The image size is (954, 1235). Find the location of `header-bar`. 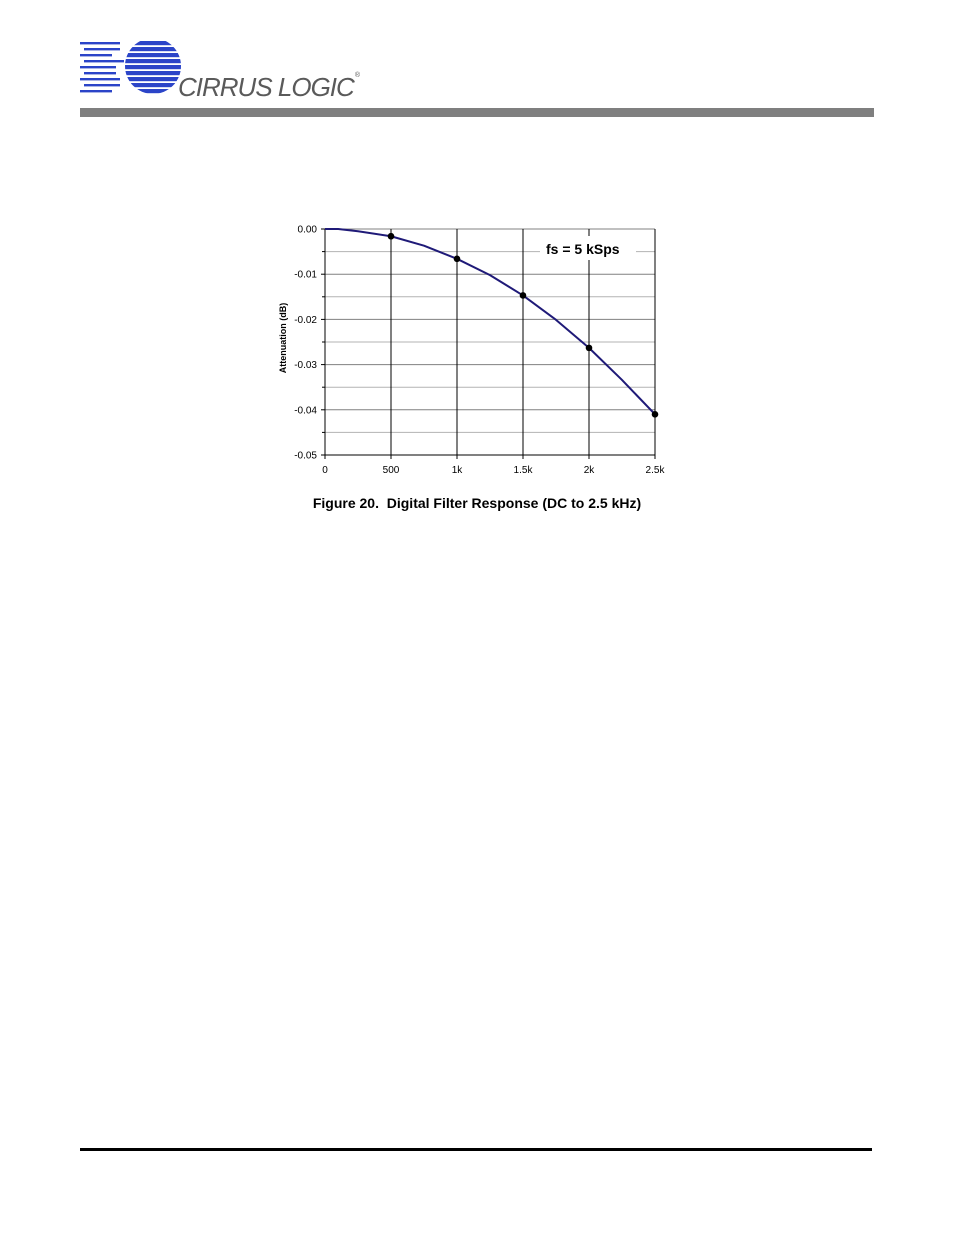

header-bar is located at coordinates (477, 112).